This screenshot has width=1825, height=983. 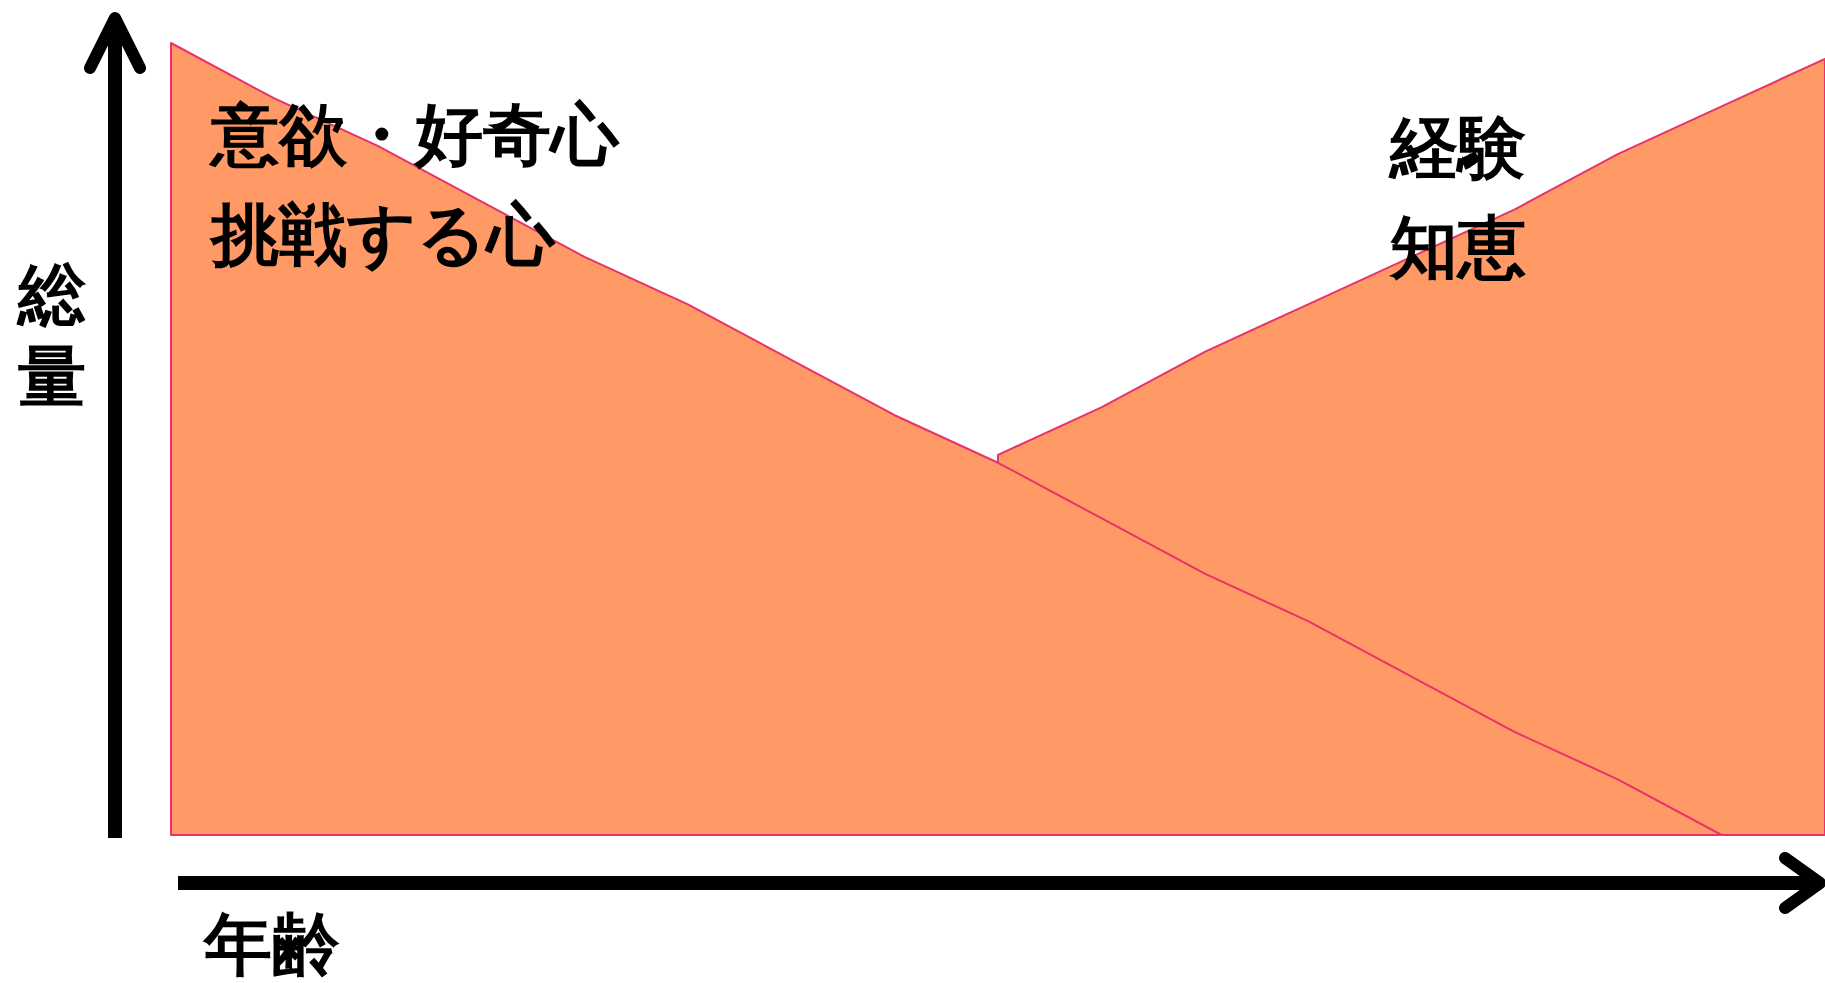 I want to click on y-axis-title: 総量, so click(x=51, y=335).